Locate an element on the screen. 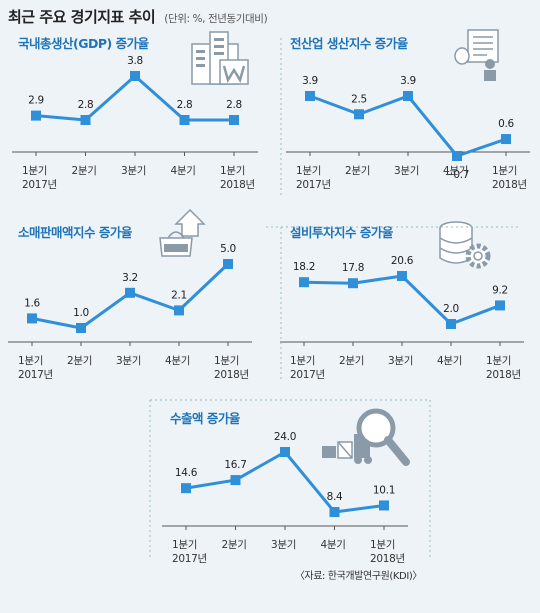 The width and height of the screenshot is (540, 613). building-document-icon is located at coordinates (220, 58).